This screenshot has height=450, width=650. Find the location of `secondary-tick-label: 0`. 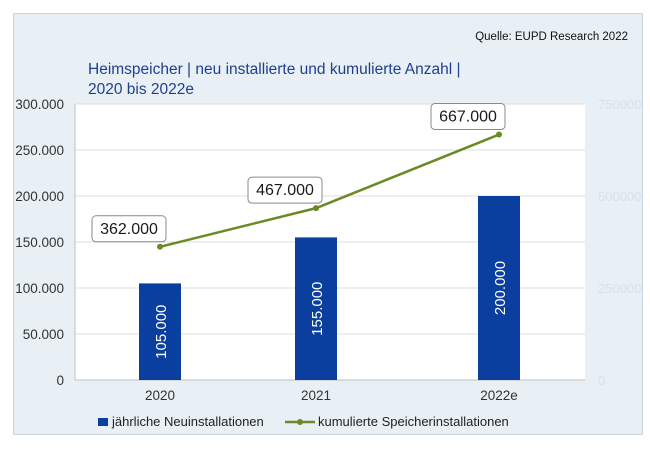

secondary-tick-label: 0 is located at coordinates (601, 380).